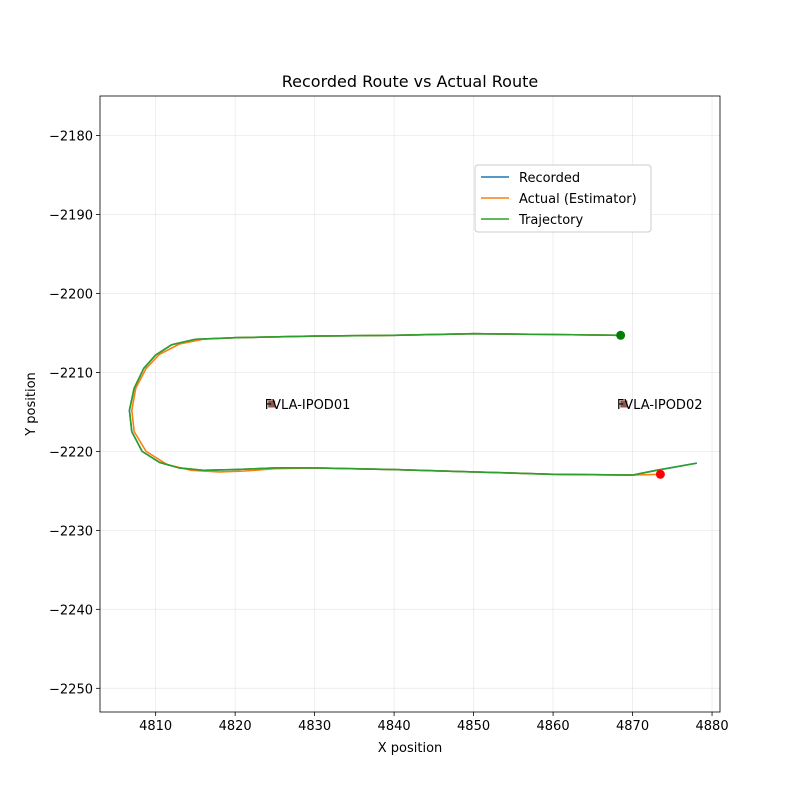  Describe the element at coordinates (434, 723) in the screenshot. I see `x-axis-ticks: 4810 4820 4830 4840 4850 4860 4870 4880` at that location.